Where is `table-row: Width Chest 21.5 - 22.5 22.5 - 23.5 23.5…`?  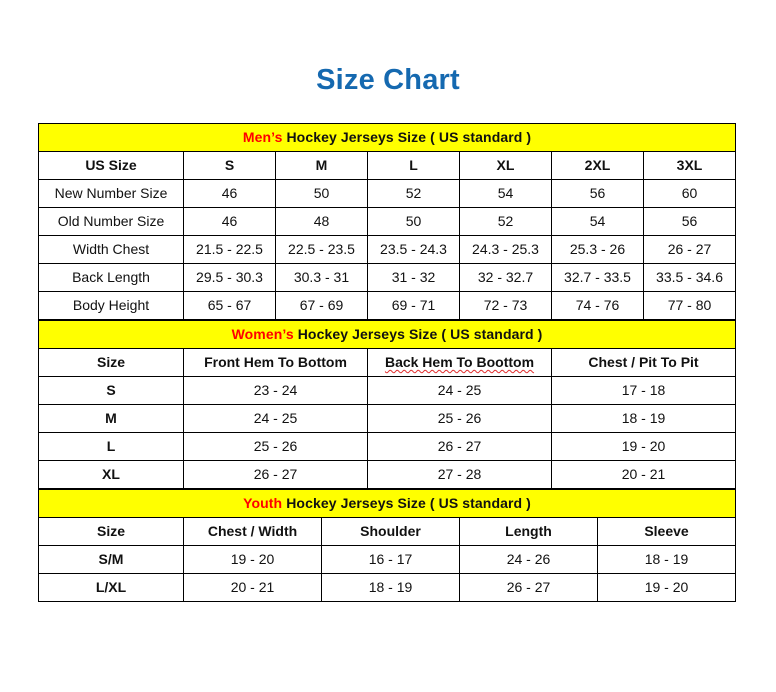
table-row: Width Chest 21.5 - 22.5 22.5 - 23.5 23.5… is located at coordinates (387, 249).